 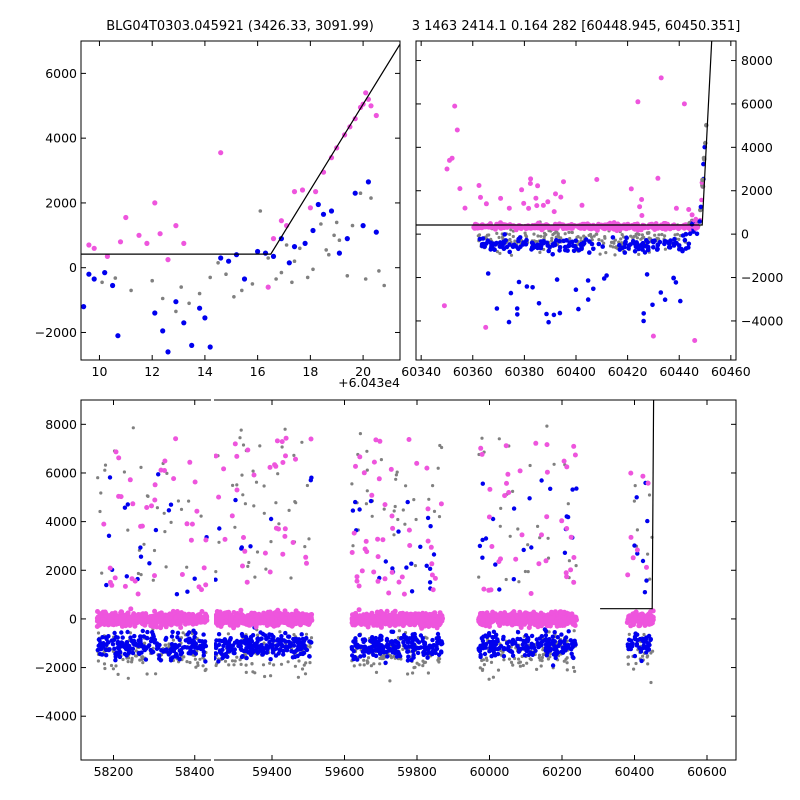 I want to click on y-tick-label: 2000, so click(x=757, y=190).